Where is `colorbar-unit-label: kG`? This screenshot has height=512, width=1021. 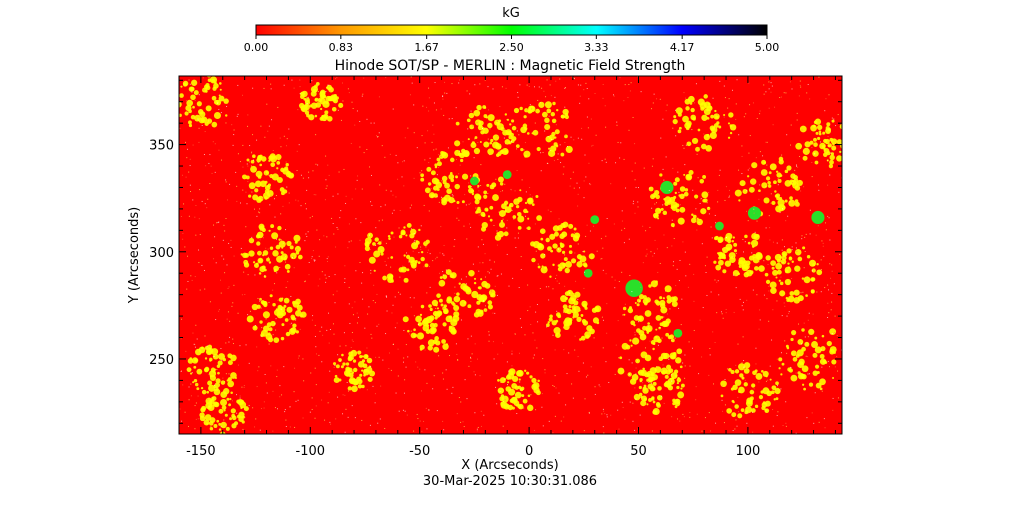
colorbar-unit-label: kG is located at coordinates (511, 13).